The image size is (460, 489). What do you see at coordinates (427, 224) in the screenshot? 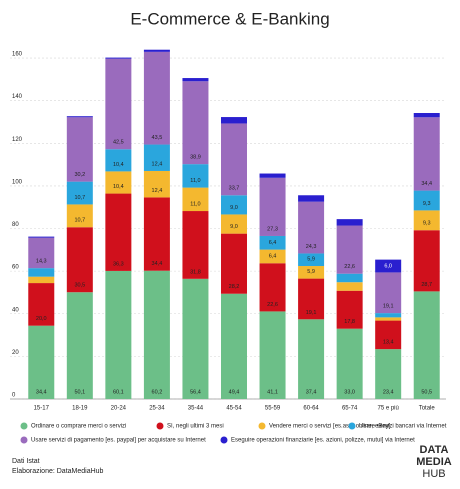
I see `data-label: 9,3` at bounding box center [427, 224].